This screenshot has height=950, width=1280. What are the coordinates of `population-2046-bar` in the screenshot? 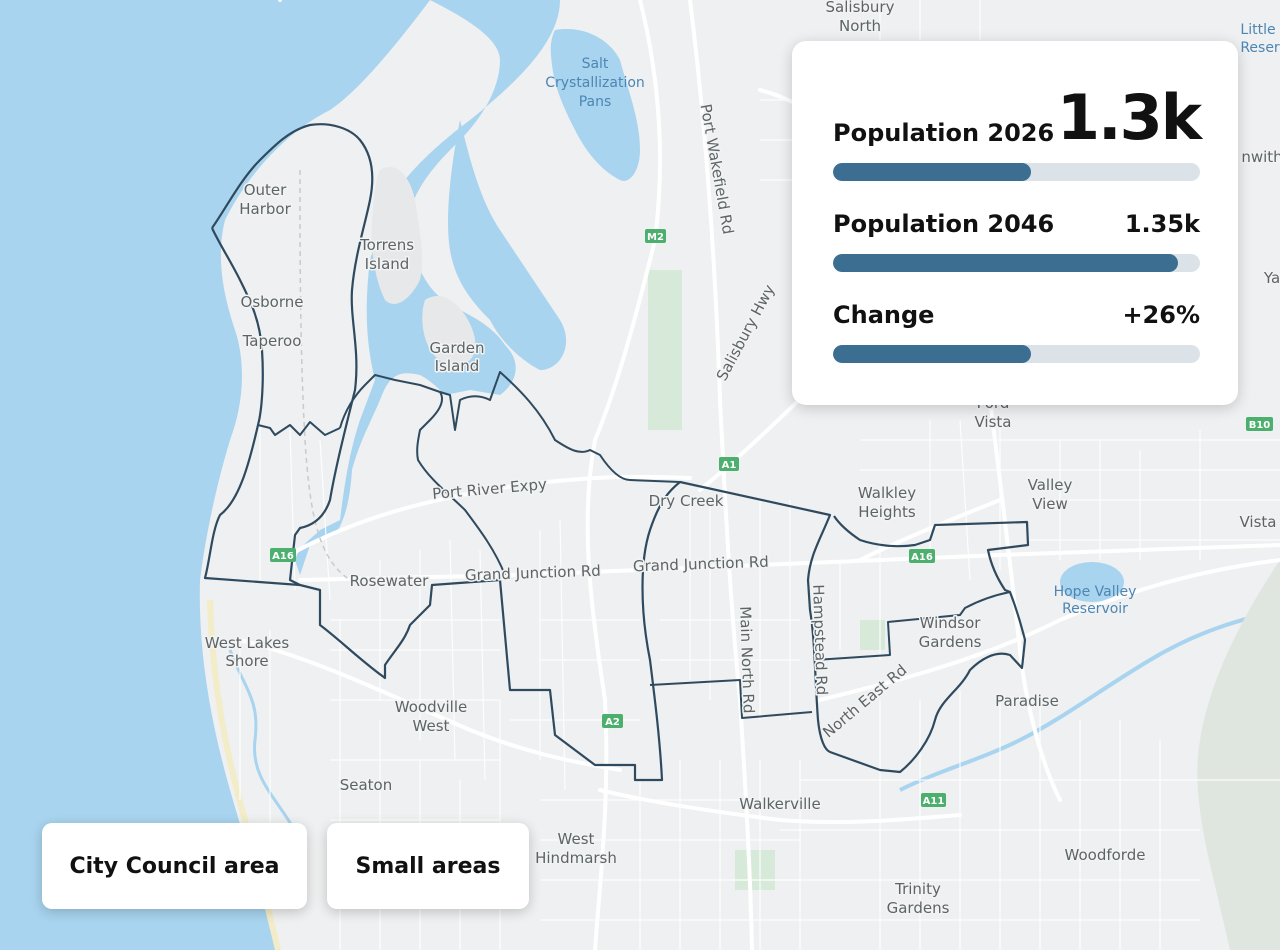 It's located at (1016, 263).